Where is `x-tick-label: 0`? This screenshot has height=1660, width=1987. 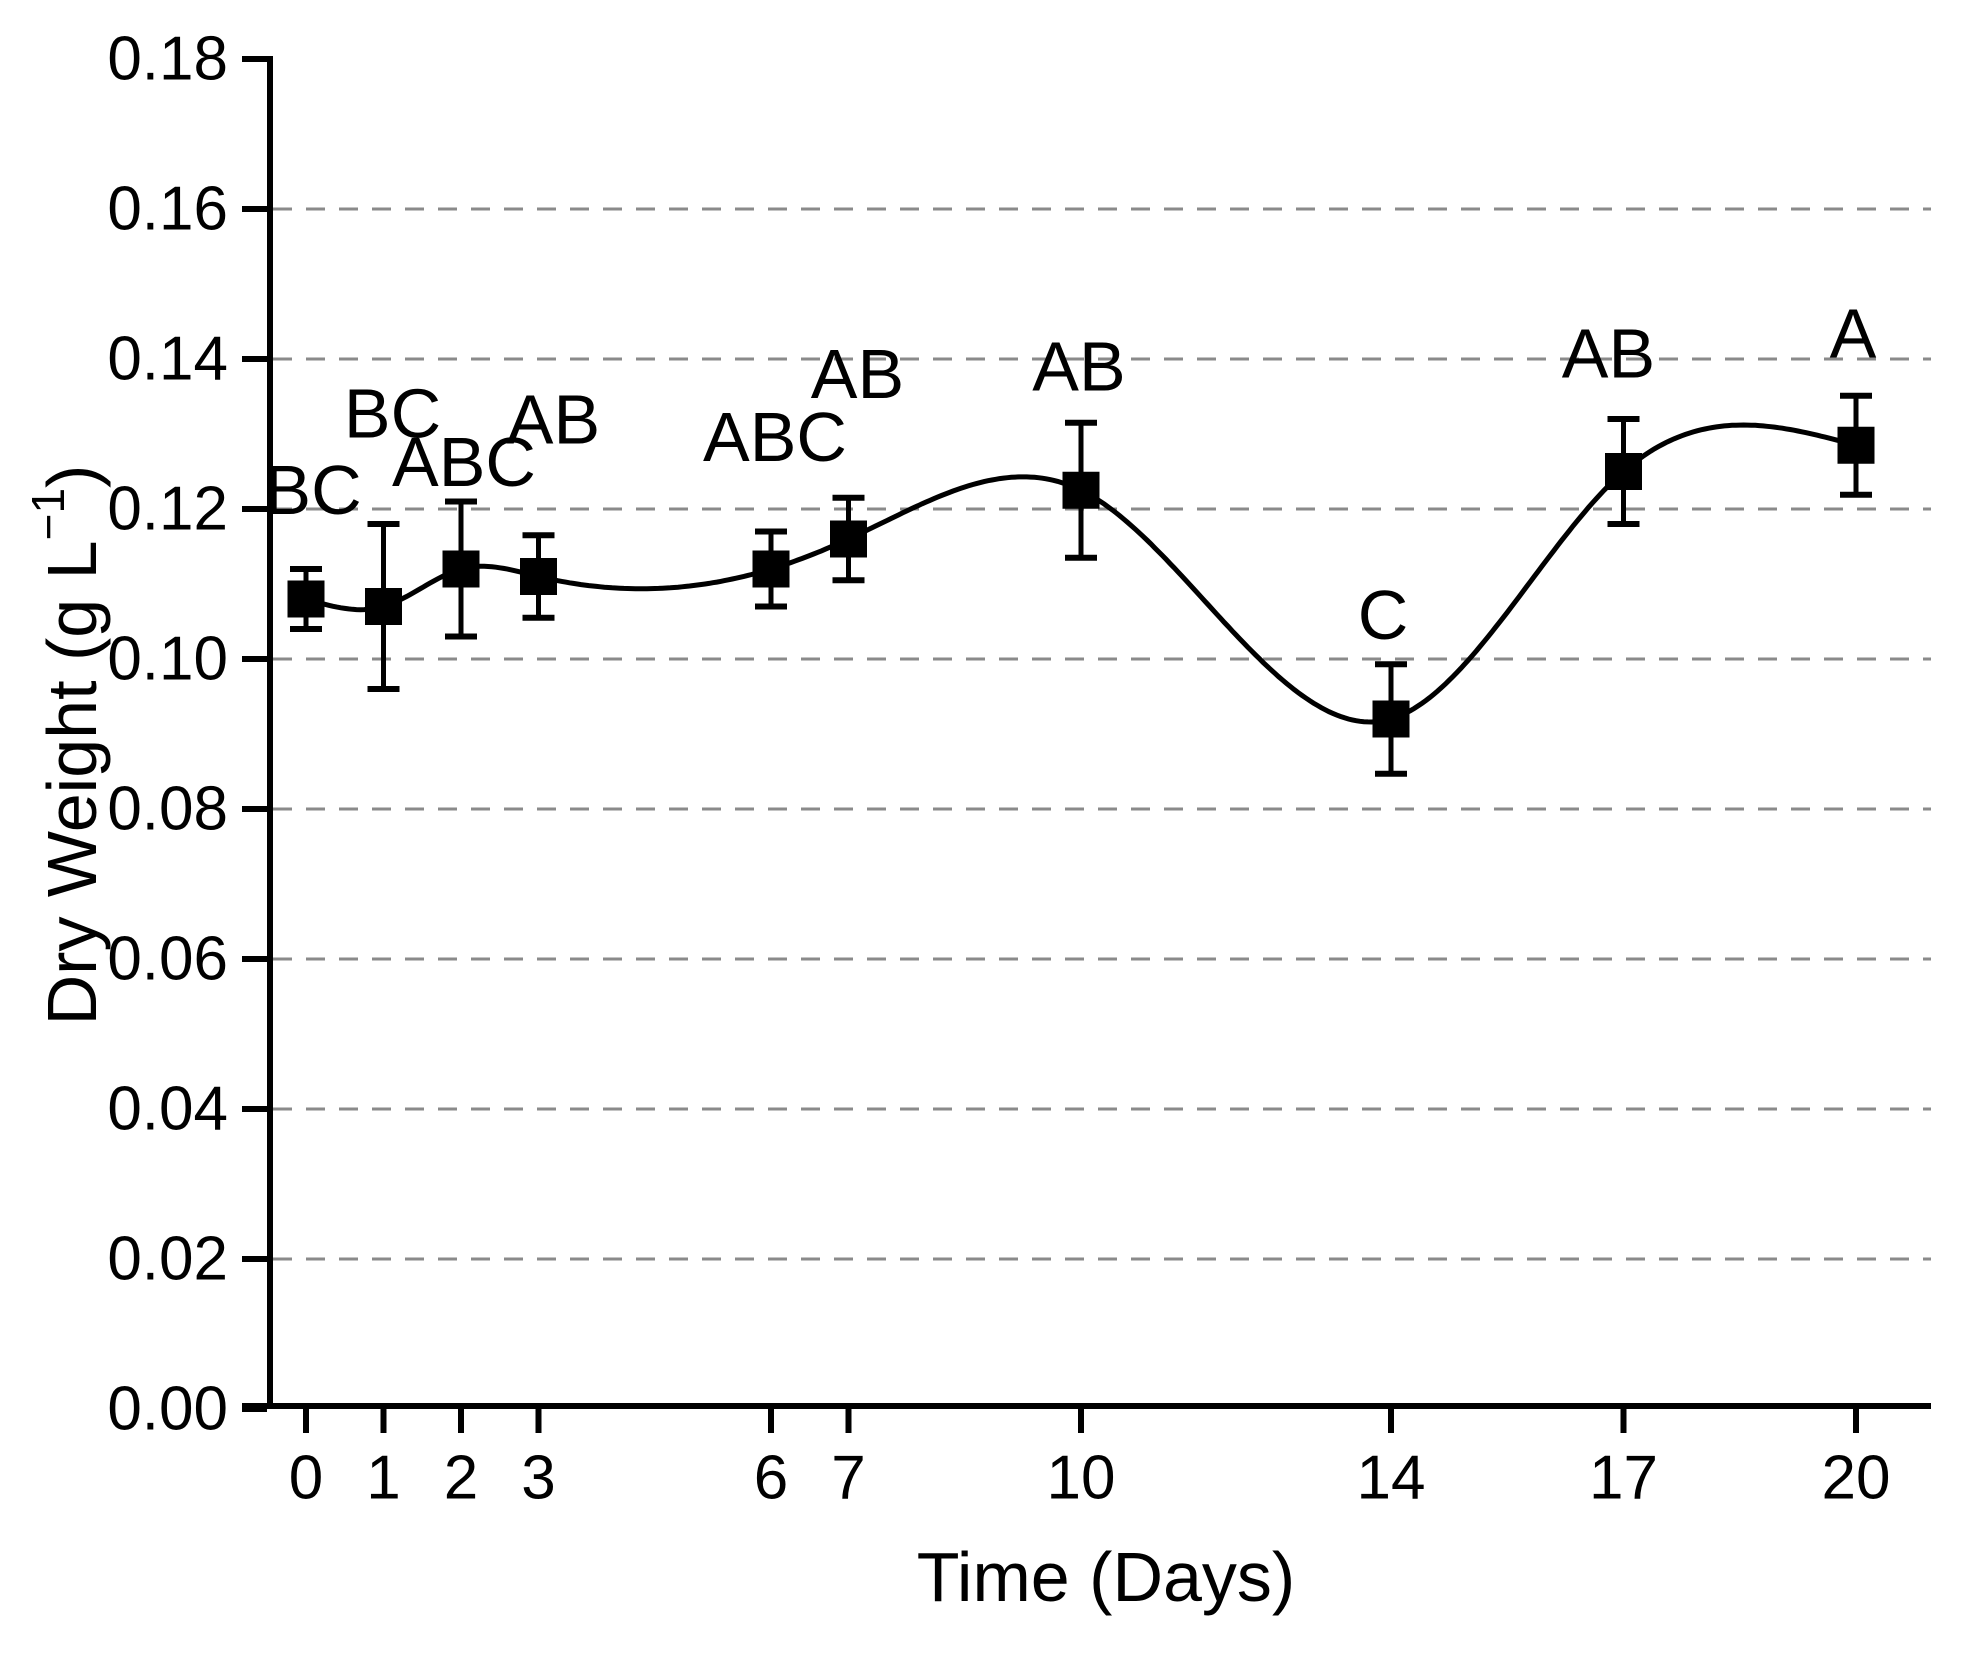
x-tick-label: 0 is located at coordinates (306, 1478).